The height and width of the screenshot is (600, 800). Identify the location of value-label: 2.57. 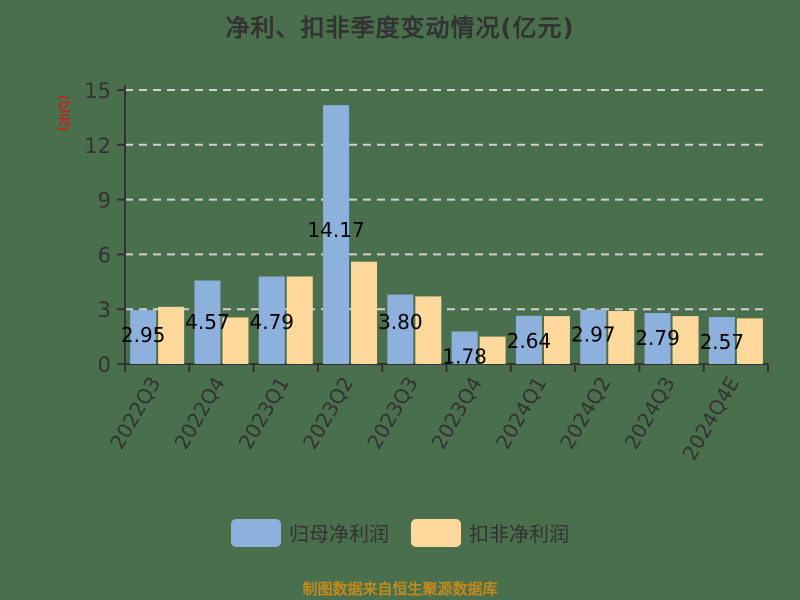
(722, 342).